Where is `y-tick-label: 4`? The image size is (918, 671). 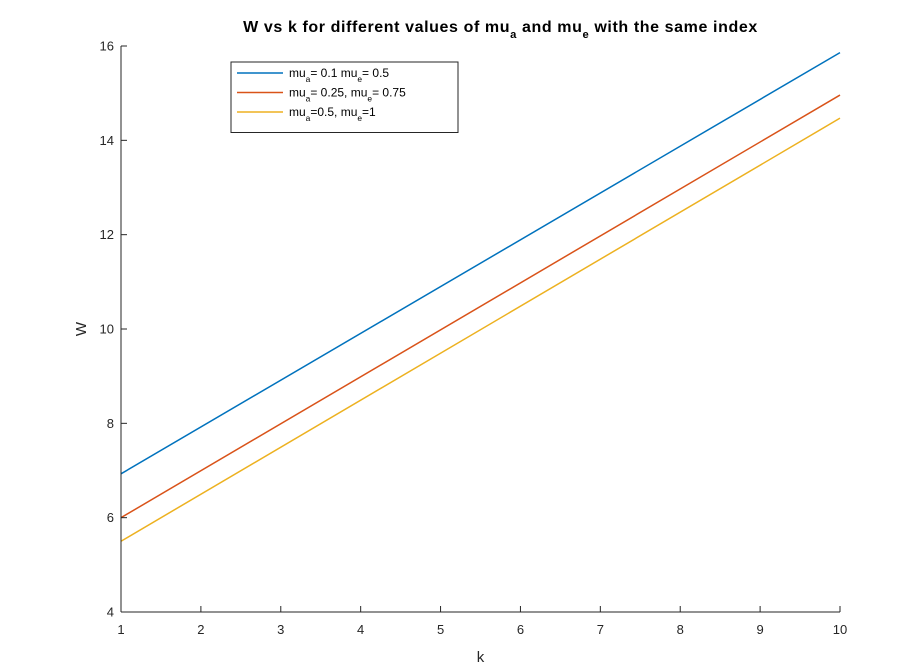 y-tick-label: 4 is located at coordinates (110, 612).